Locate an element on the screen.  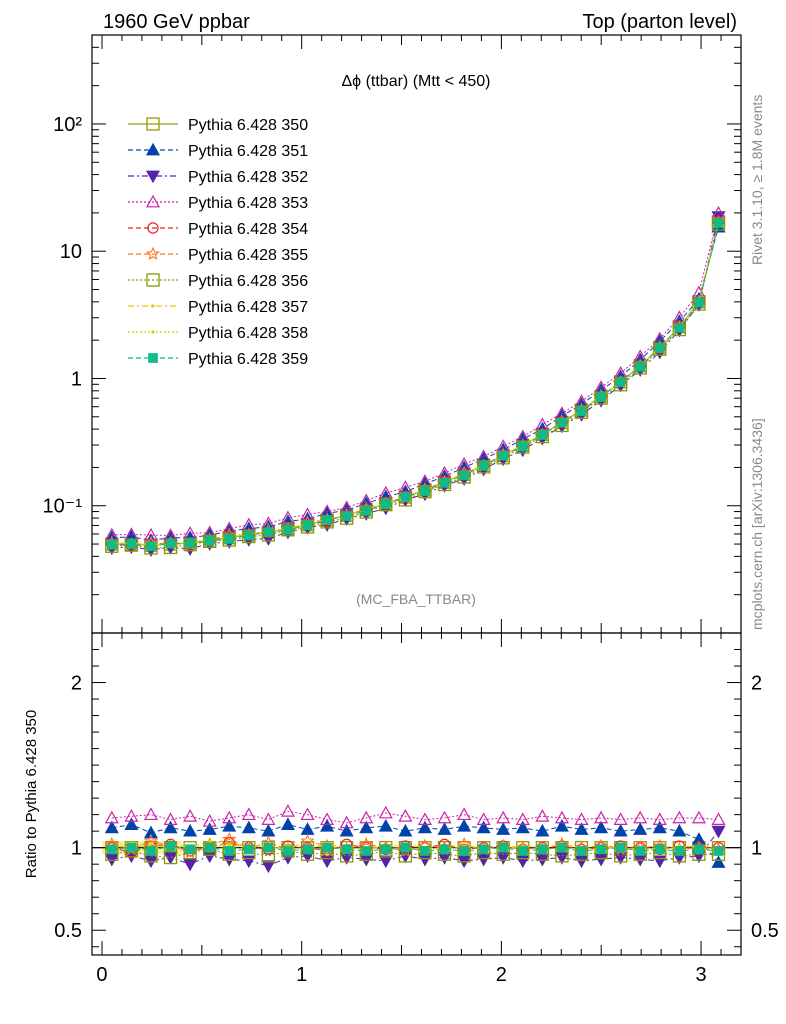
legend-label: Pythia 6.428 352 is located at coordinates (248, 177).